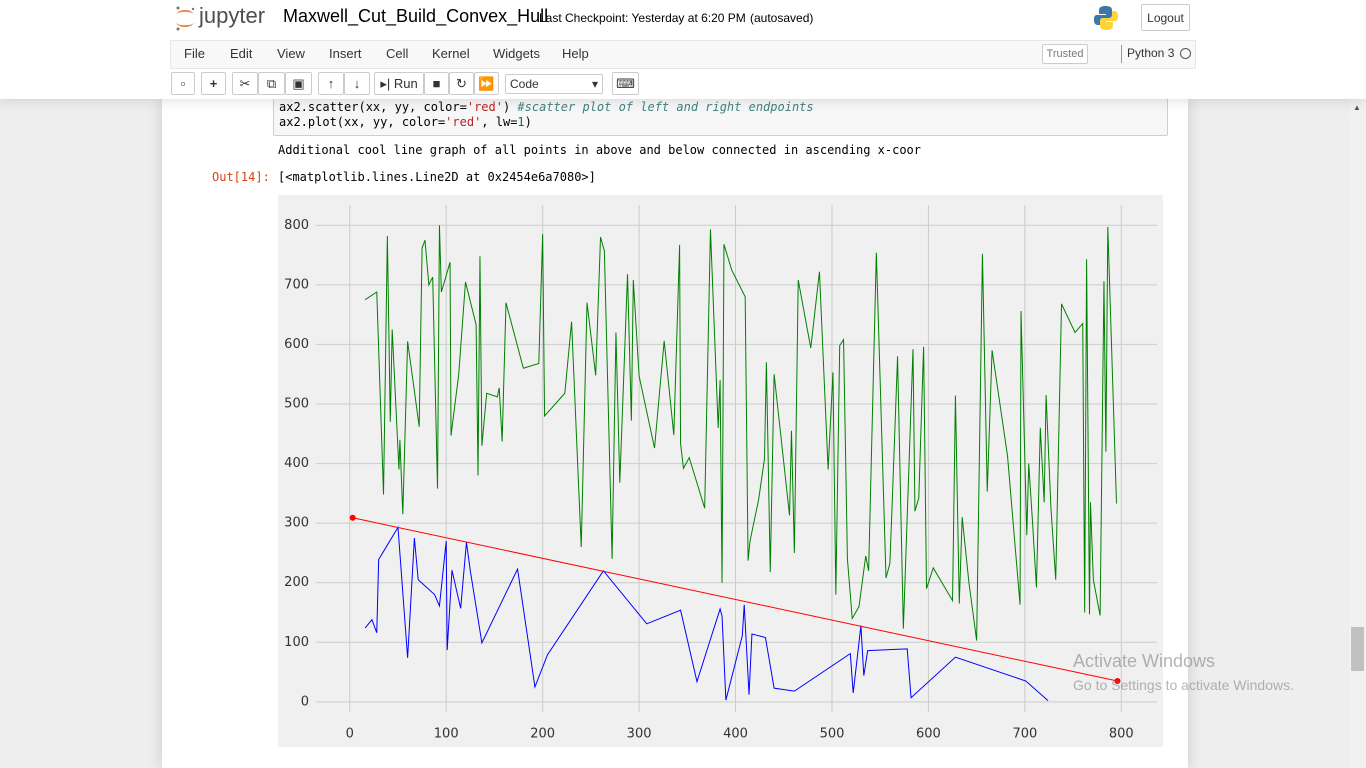  I want to click on output-prompt: Out[14]:, so click(241, 177).